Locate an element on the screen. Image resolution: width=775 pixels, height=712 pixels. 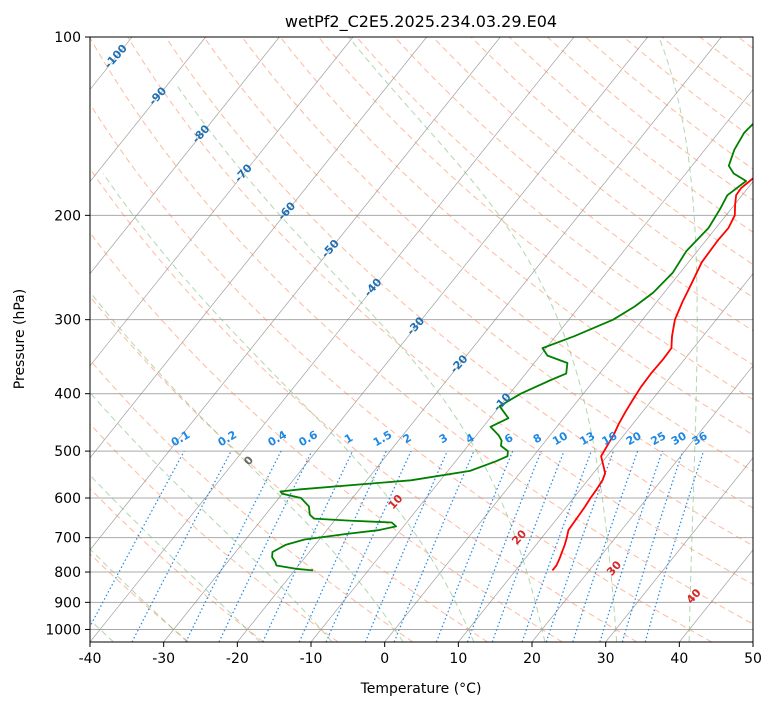
chart-title: wetPf2_C2E5.2025.234.03.29.E04 is located at coordinates (421, 22).